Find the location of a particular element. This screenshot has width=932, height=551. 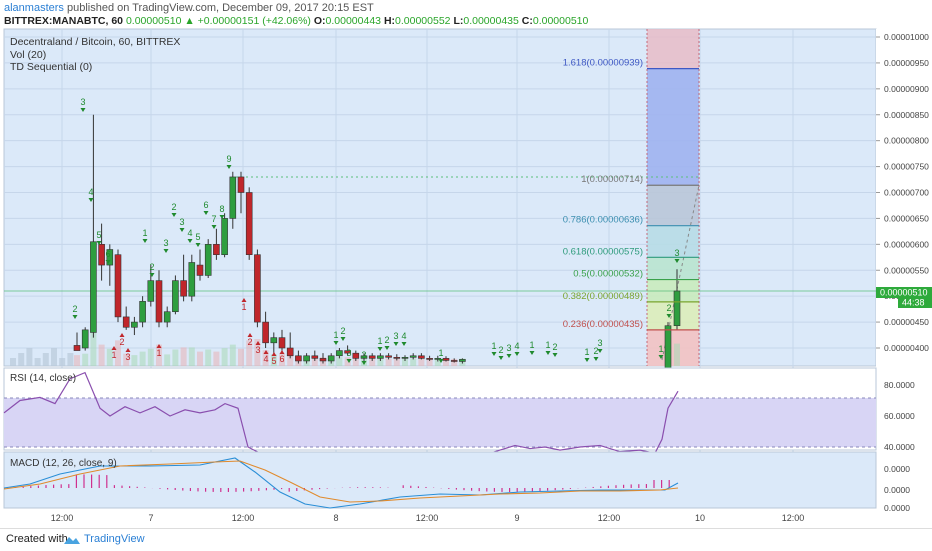

td-legend: TD Sequential (0) is located at coordinates (51, 67).